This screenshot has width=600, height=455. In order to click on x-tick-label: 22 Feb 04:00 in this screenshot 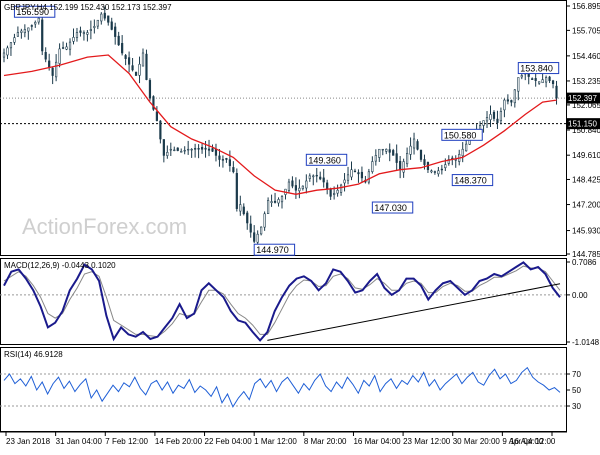, I will do `click(229, 441)`.